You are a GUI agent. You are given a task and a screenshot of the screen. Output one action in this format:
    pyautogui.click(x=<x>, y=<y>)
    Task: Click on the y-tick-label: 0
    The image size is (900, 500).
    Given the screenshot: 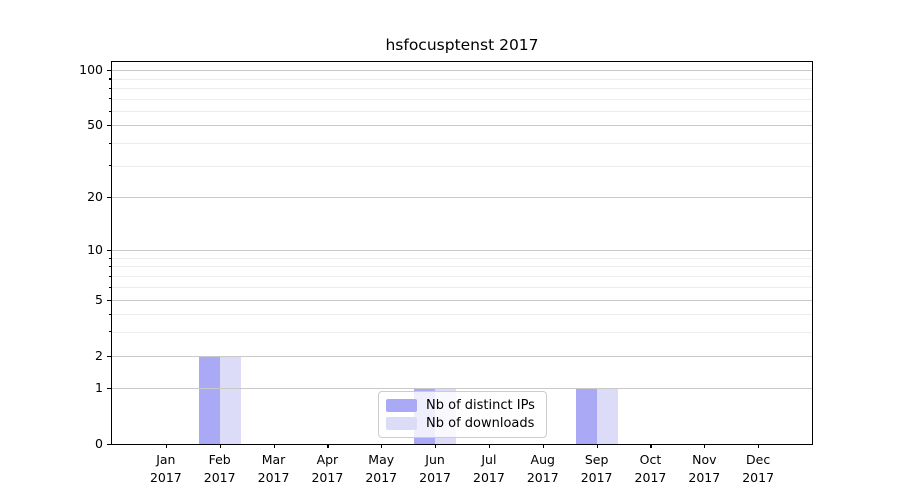 What is the action you would take?
    pyautogui.click(x=99, y=443)
    